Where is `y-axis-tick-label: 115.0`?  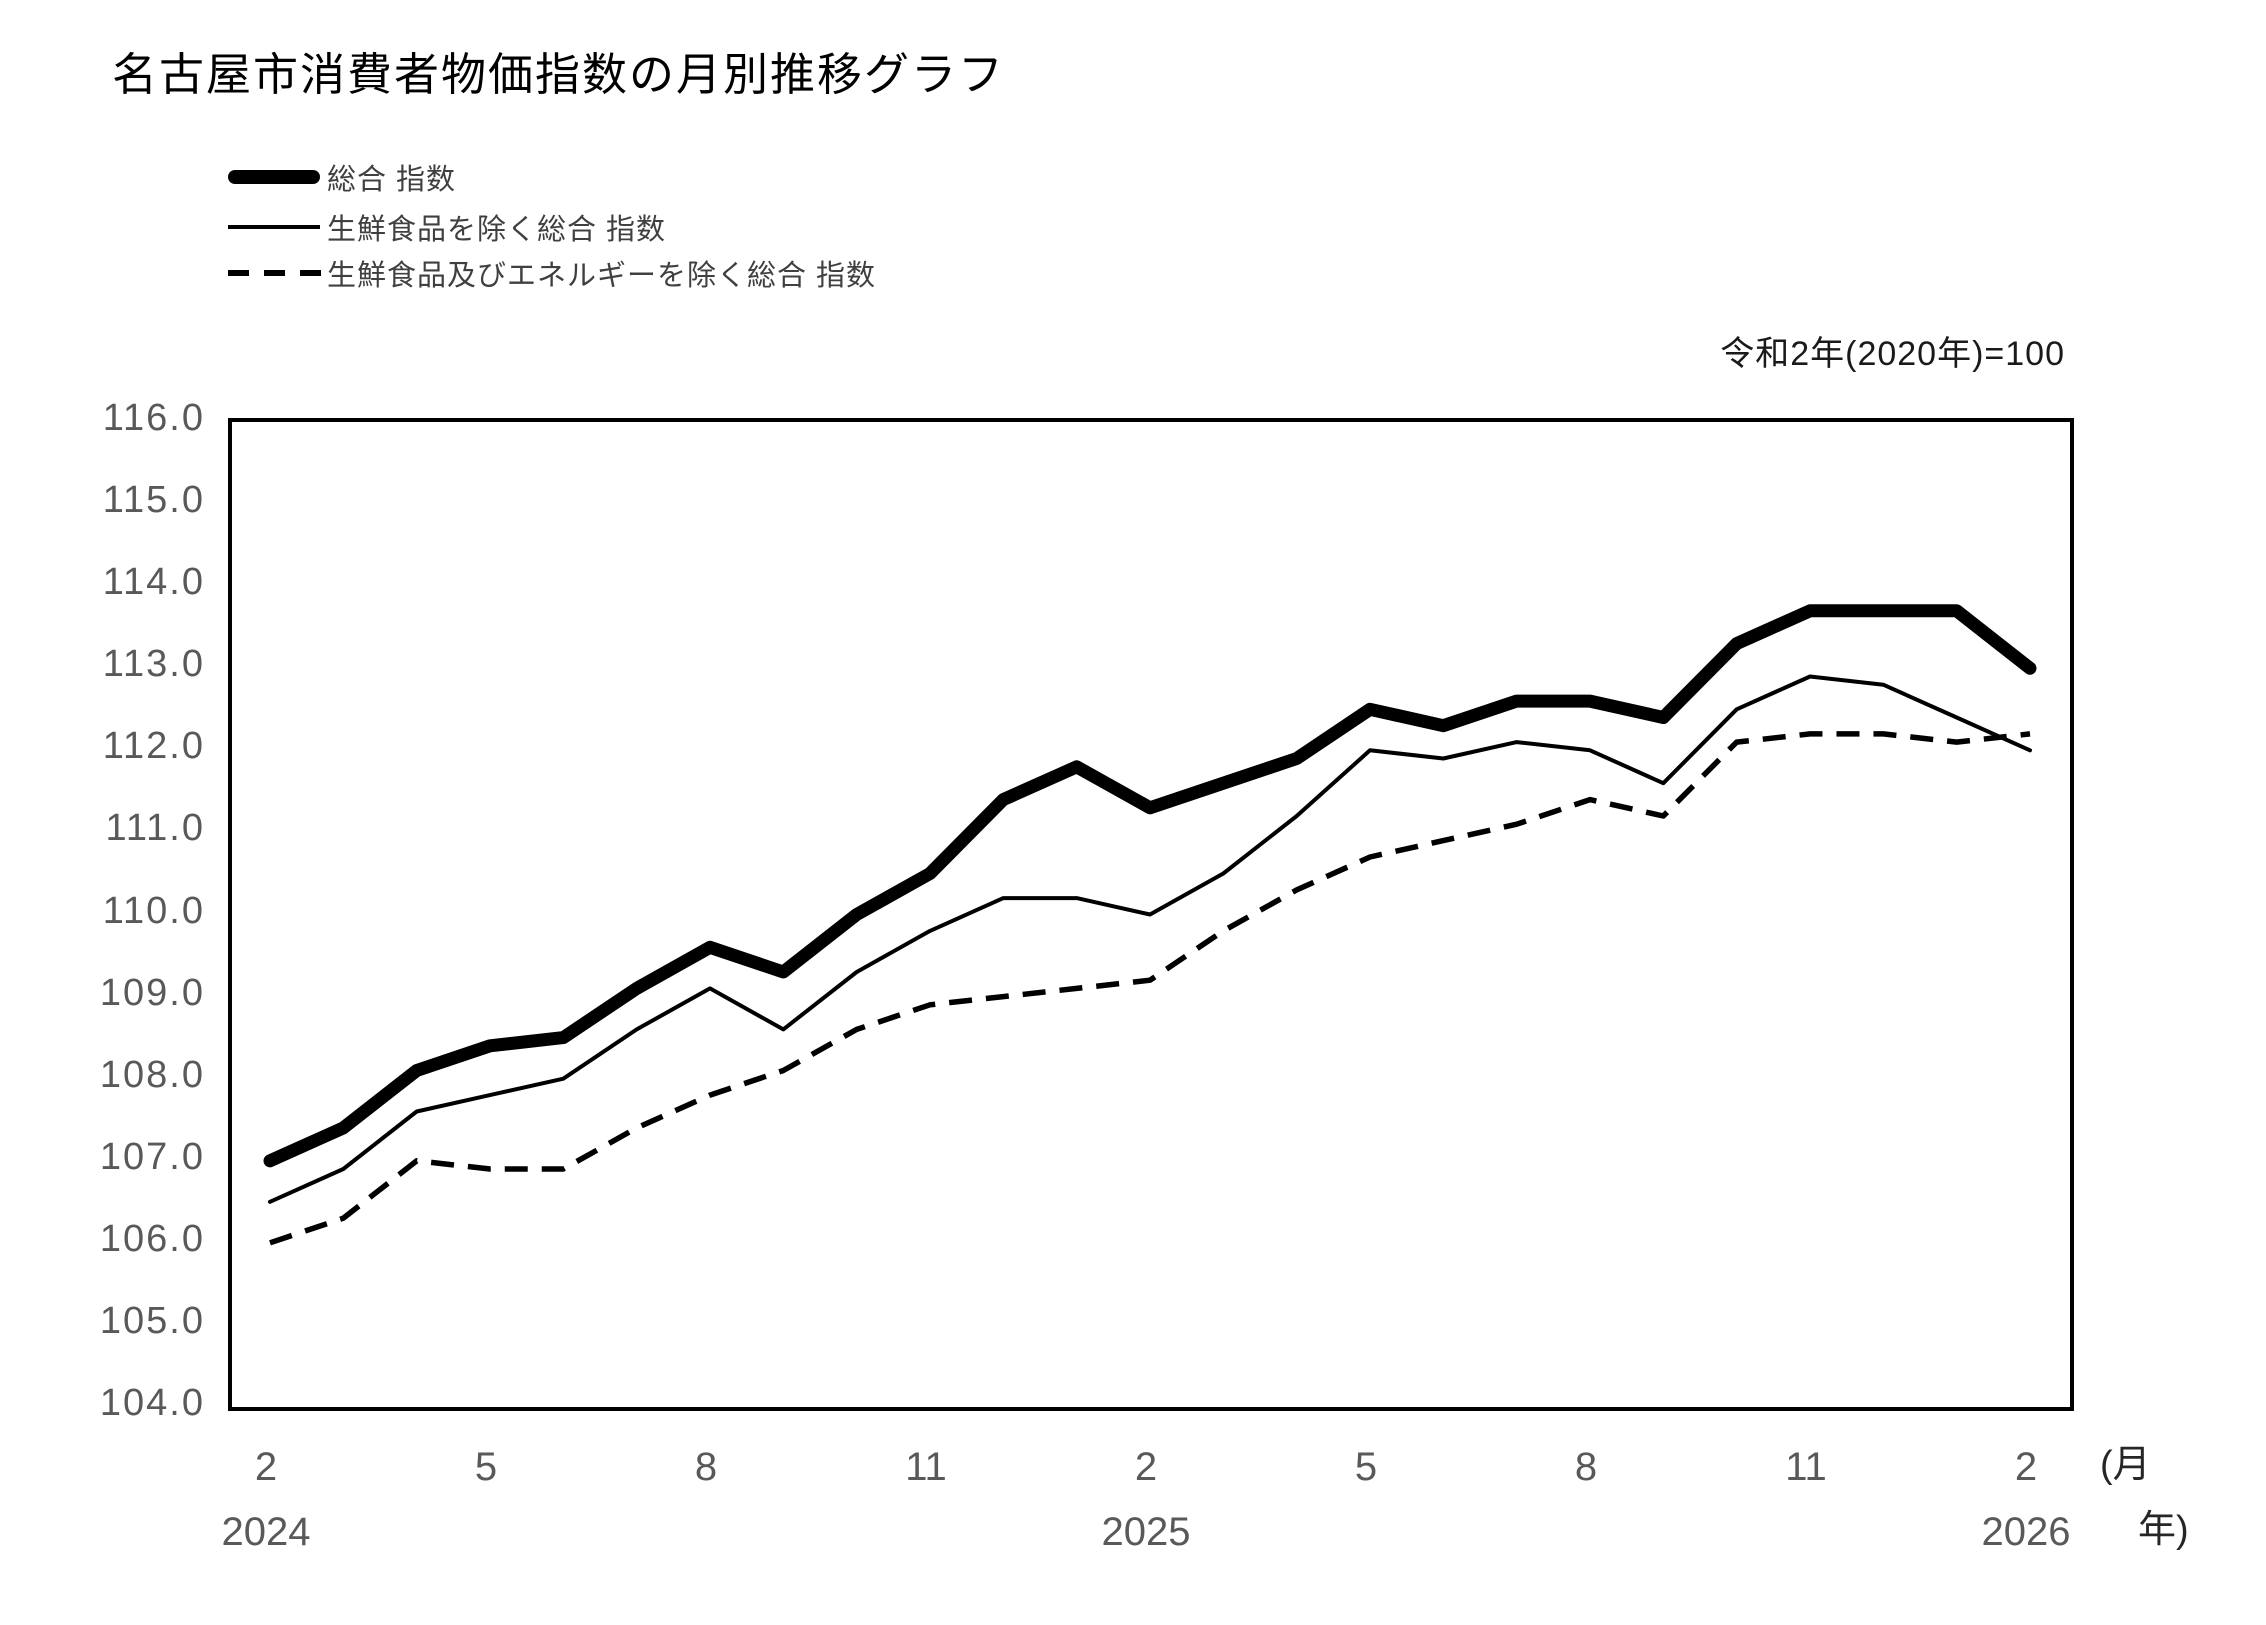
y-axis-tick-label: 115.0 is located at coordinates (153, 500).